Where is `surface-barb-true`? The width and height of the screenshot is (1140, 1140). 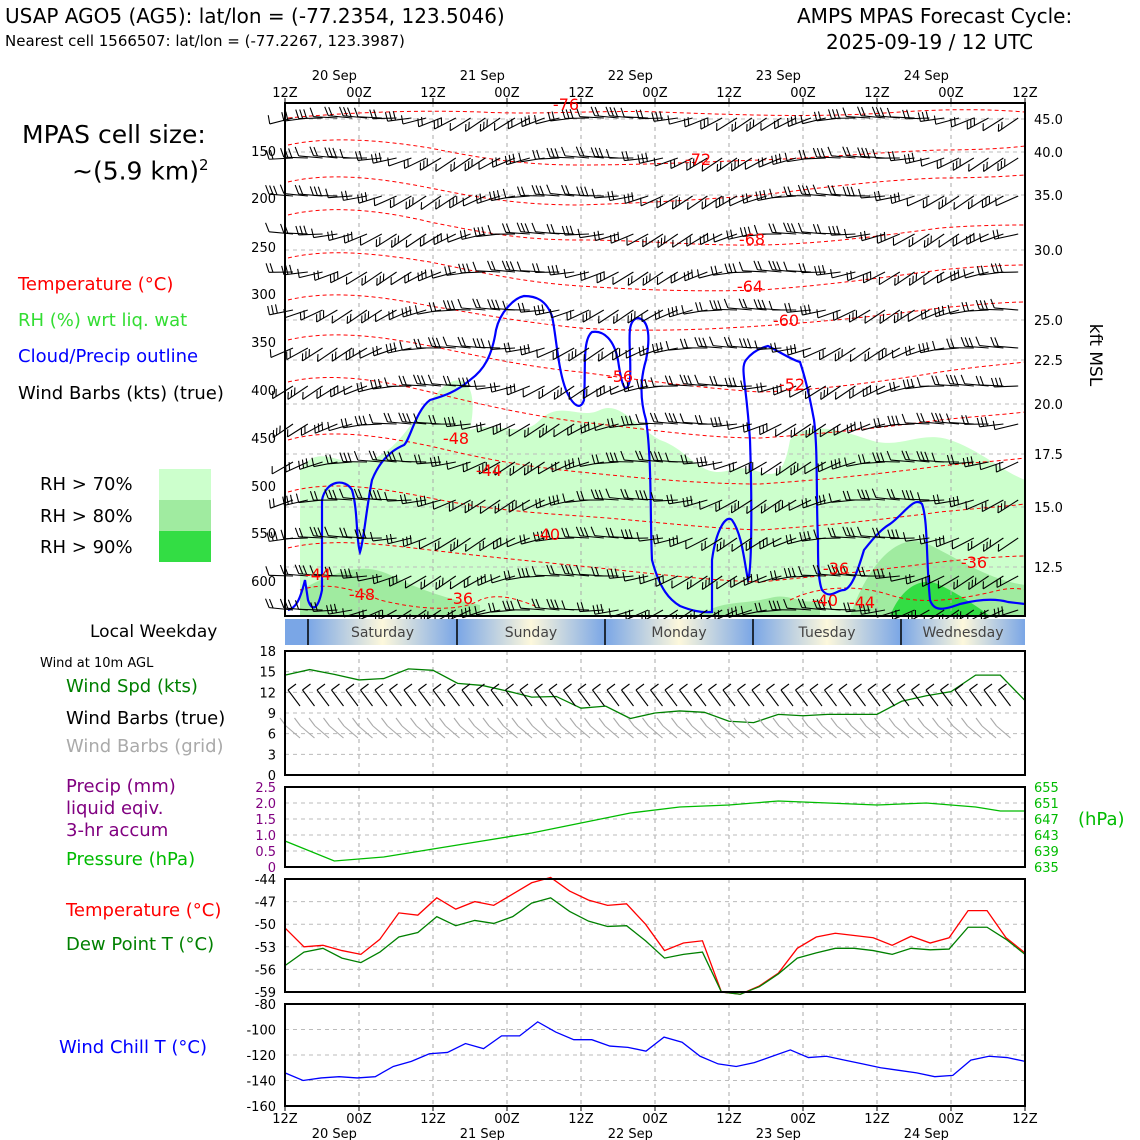 surface-barb-true is located at coordinates (613, 695).